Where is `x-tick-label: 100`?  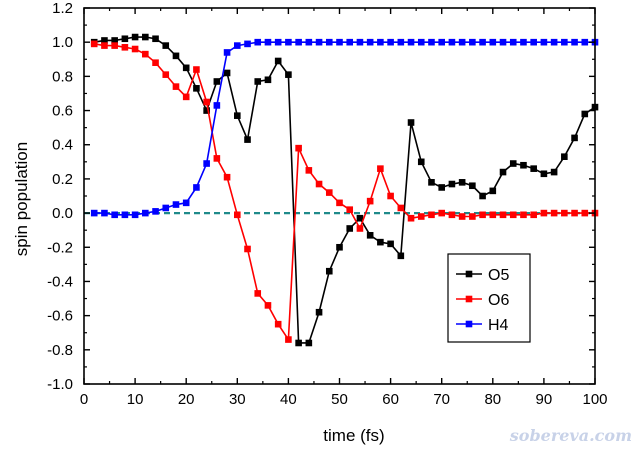
x-tick-label: 100 is located at coordinates (594, 399).